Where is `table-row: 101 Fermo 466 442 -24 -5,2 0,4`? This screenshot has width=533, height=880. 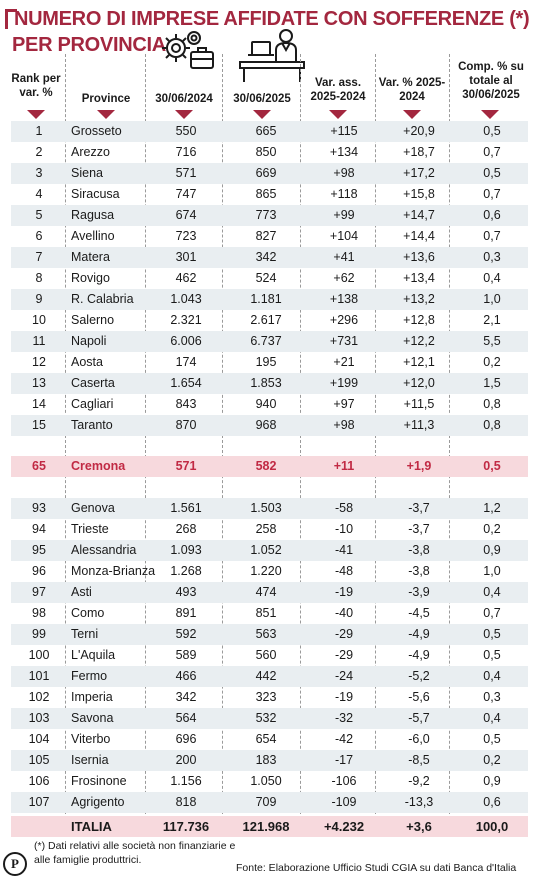
table-row: 101 Fermo 466 442 -24 -5,2 0,4 is located at coordinates (269, 676).